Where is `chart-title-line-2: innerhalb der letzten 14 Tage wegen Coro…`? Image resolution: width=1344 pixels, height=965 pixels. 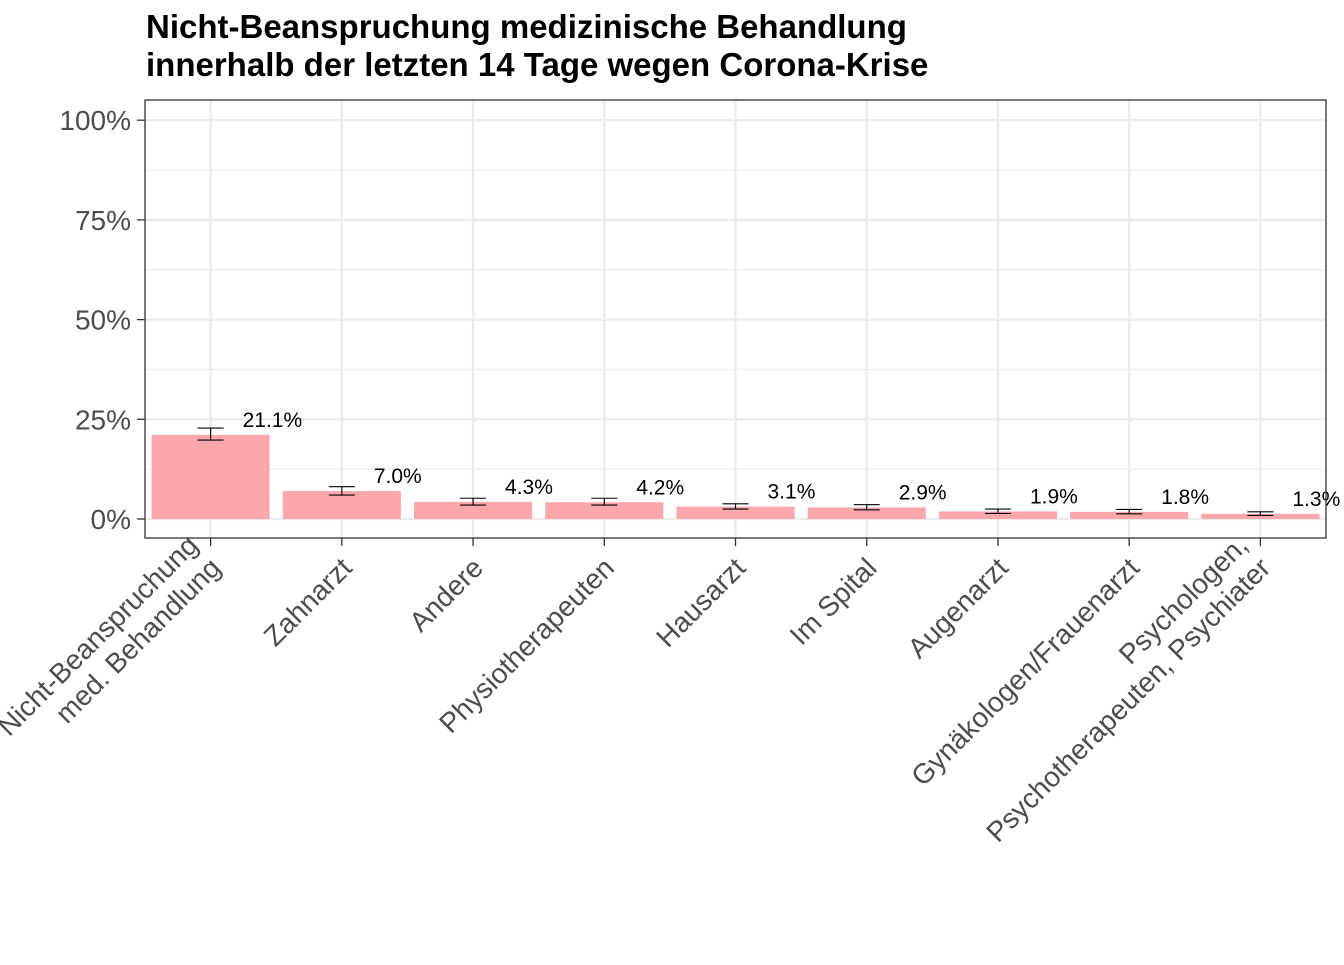 chart-title-line-2: innerhalb der letzten 14 Tage wegen Coro… is located at coordinates (537, 64).